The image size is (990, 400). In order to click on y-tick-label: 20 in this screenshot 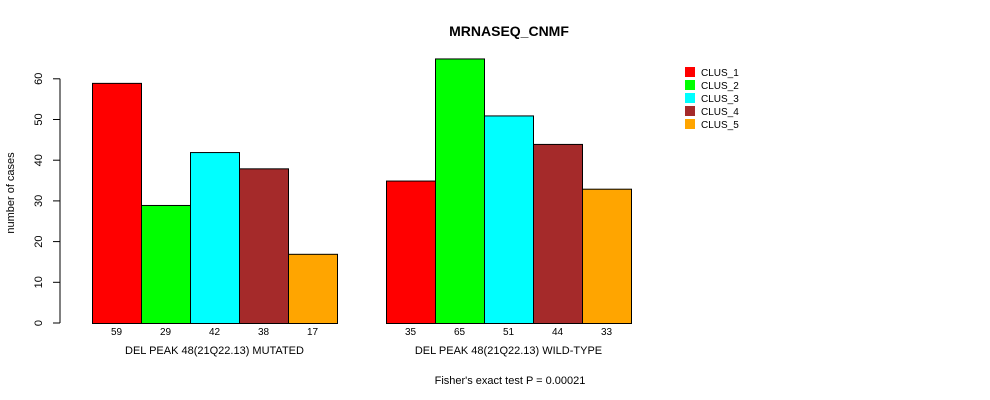, I will do `click(39, 241)`.